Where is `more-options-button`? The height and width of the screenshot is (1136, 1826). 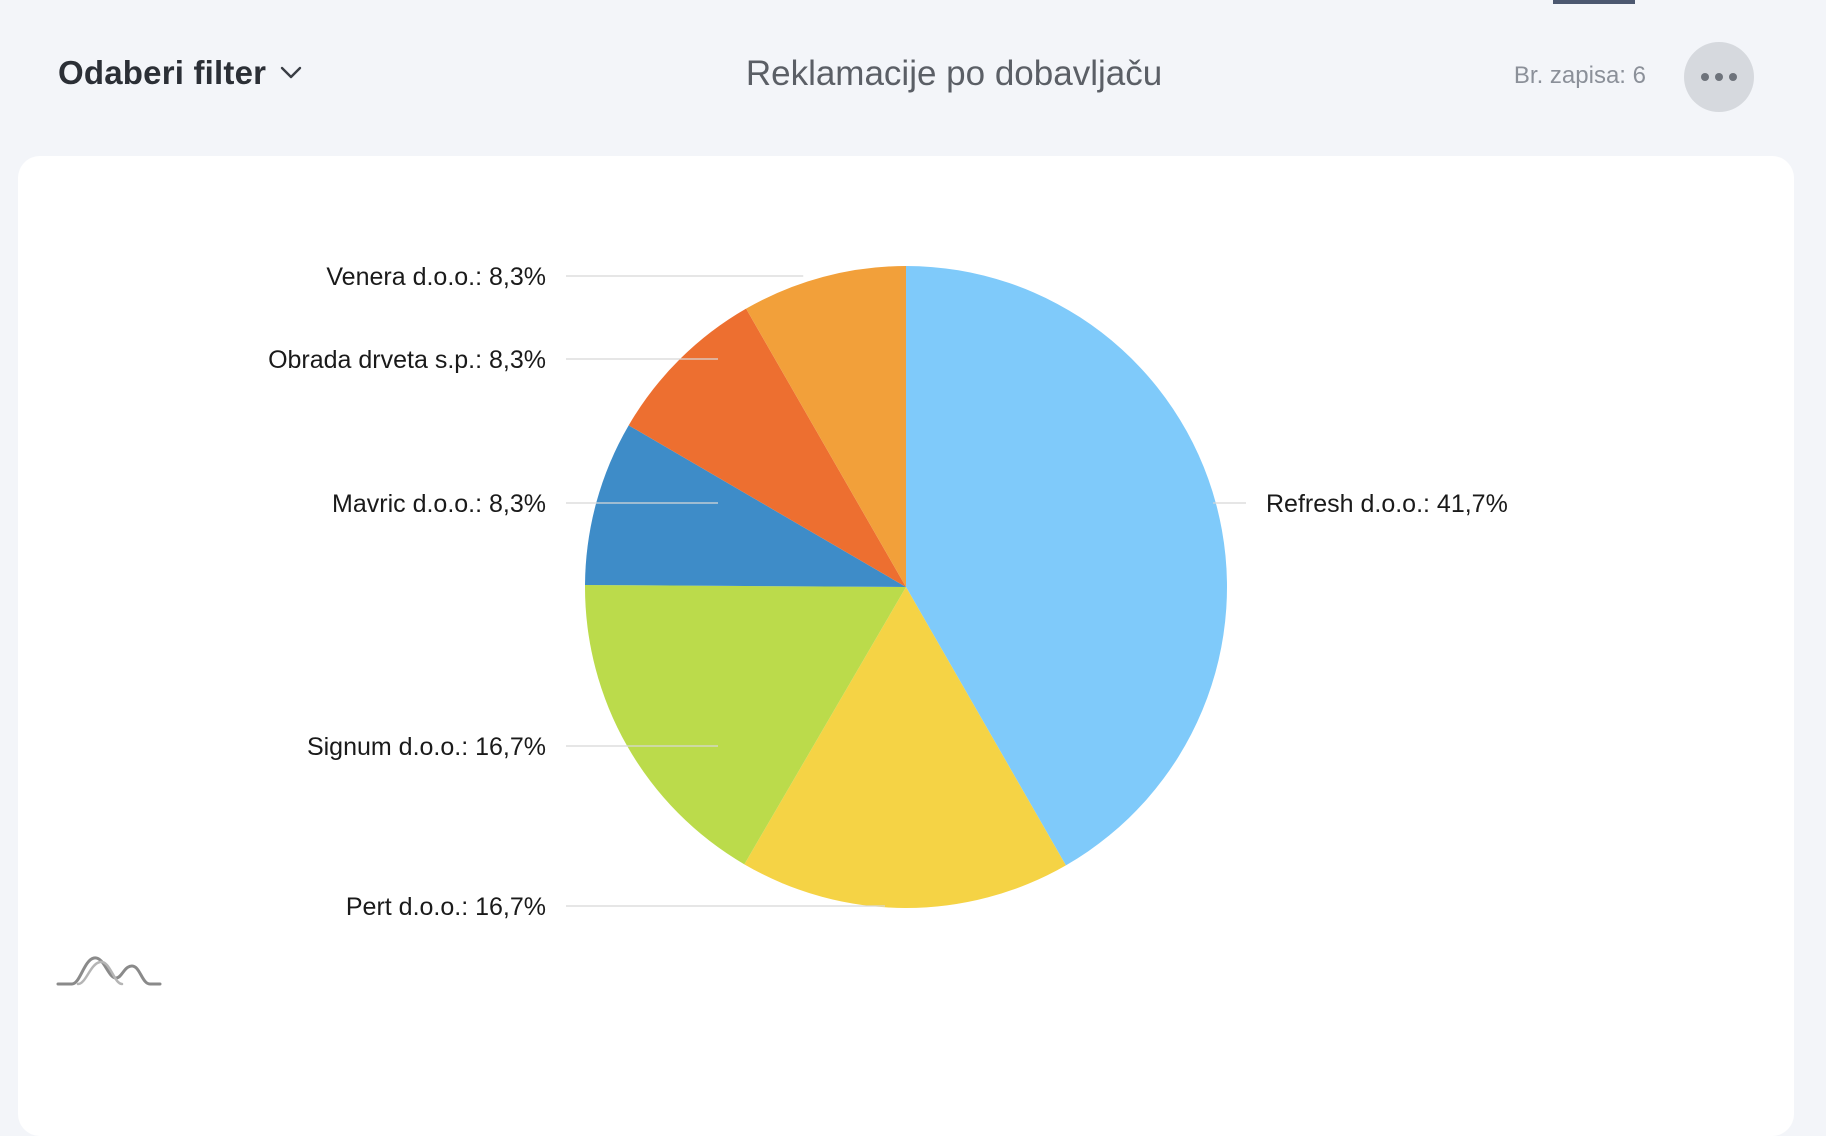 more-options-button is located at coordinates (1719, 77).